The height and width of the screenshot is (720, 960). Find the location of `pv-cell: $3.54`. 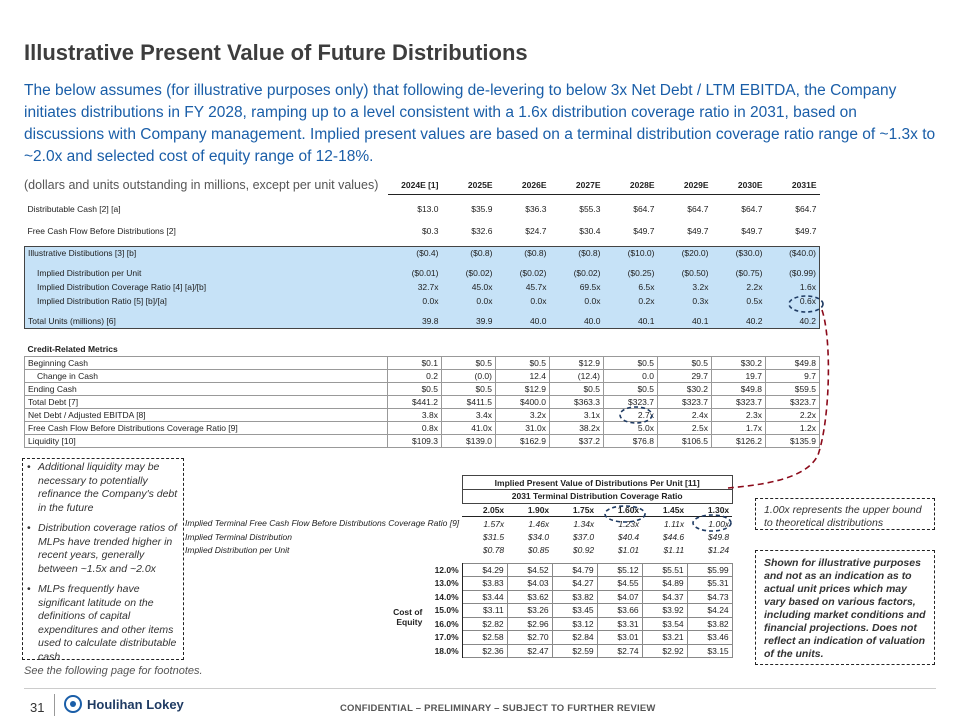

pv-cell: $3.54 is located at coordinates (664, 623).